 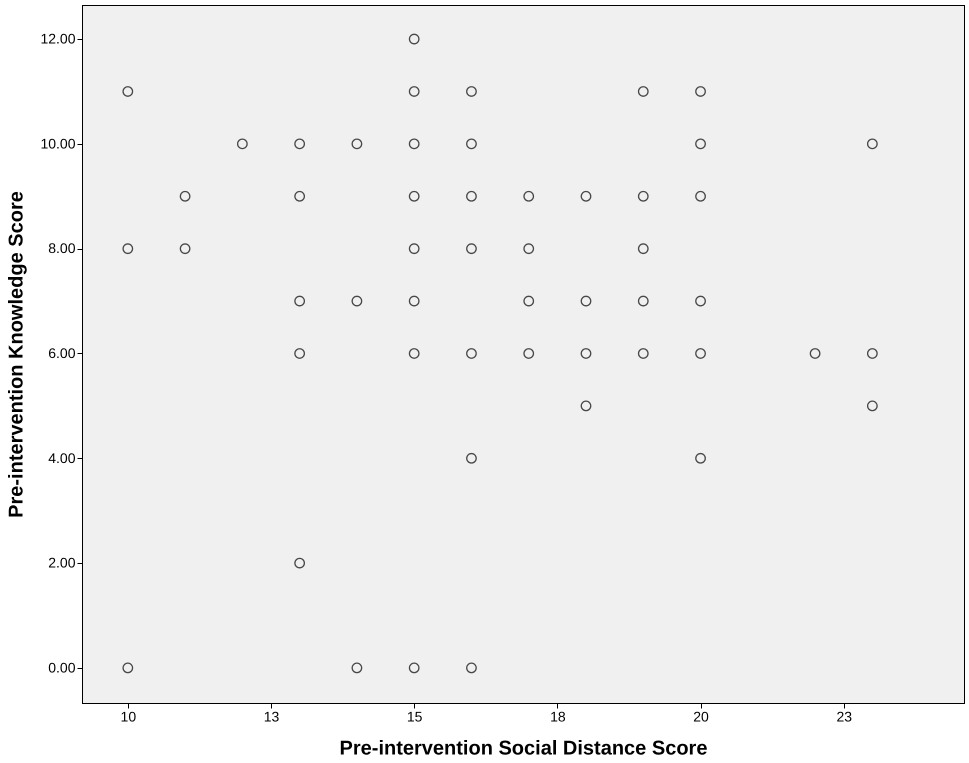 I want to click on x-tick-label: 23, so click(x=844, y=716).